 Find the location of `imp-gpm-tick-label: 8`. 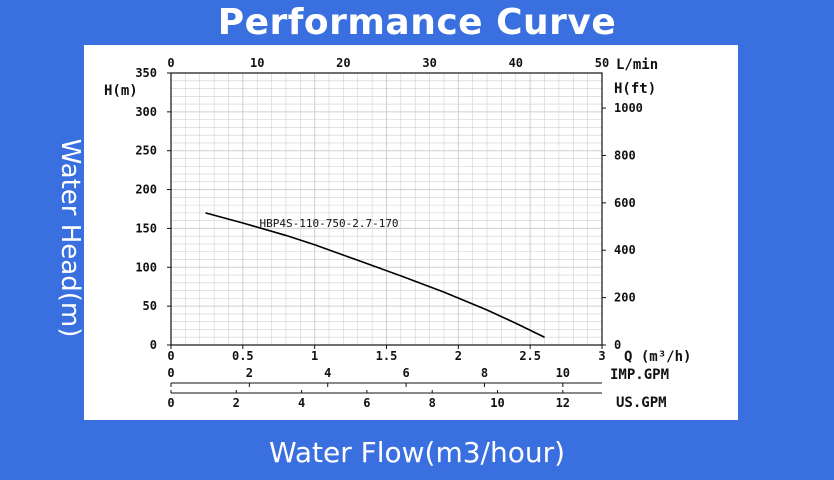

imp-gpm-tick-label: 8 is located at coordinates (484, 373).